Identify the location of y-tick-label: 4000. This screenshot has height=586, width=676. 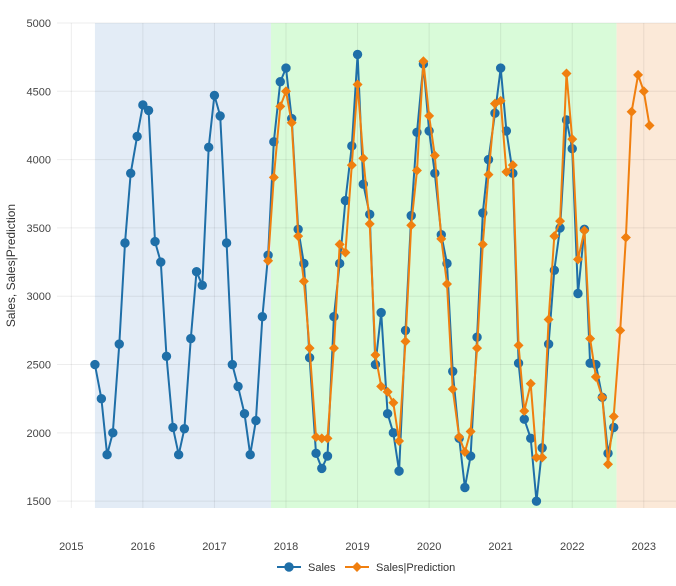
(39, 161).